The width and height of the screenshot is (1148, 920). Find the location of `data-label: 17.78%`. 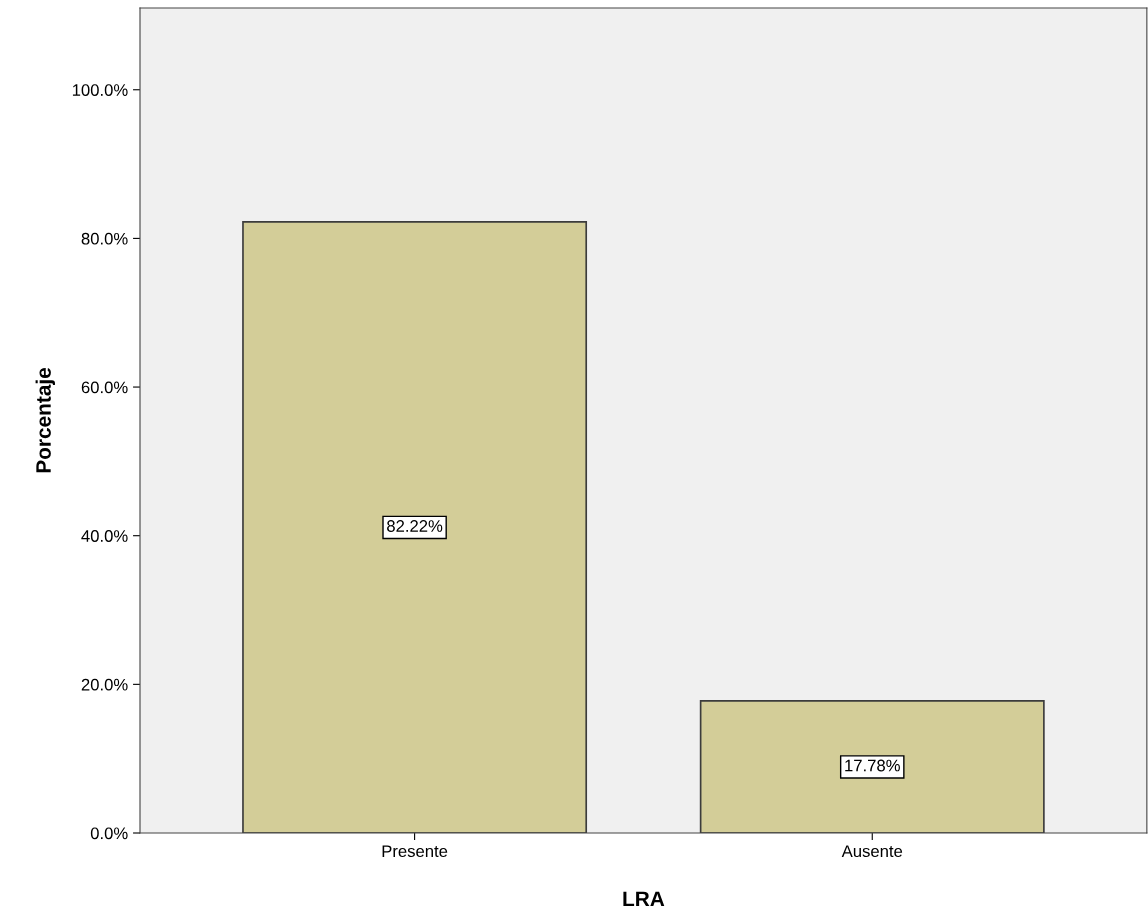

data-label: 17.78% is located at coordinates (872, 765).